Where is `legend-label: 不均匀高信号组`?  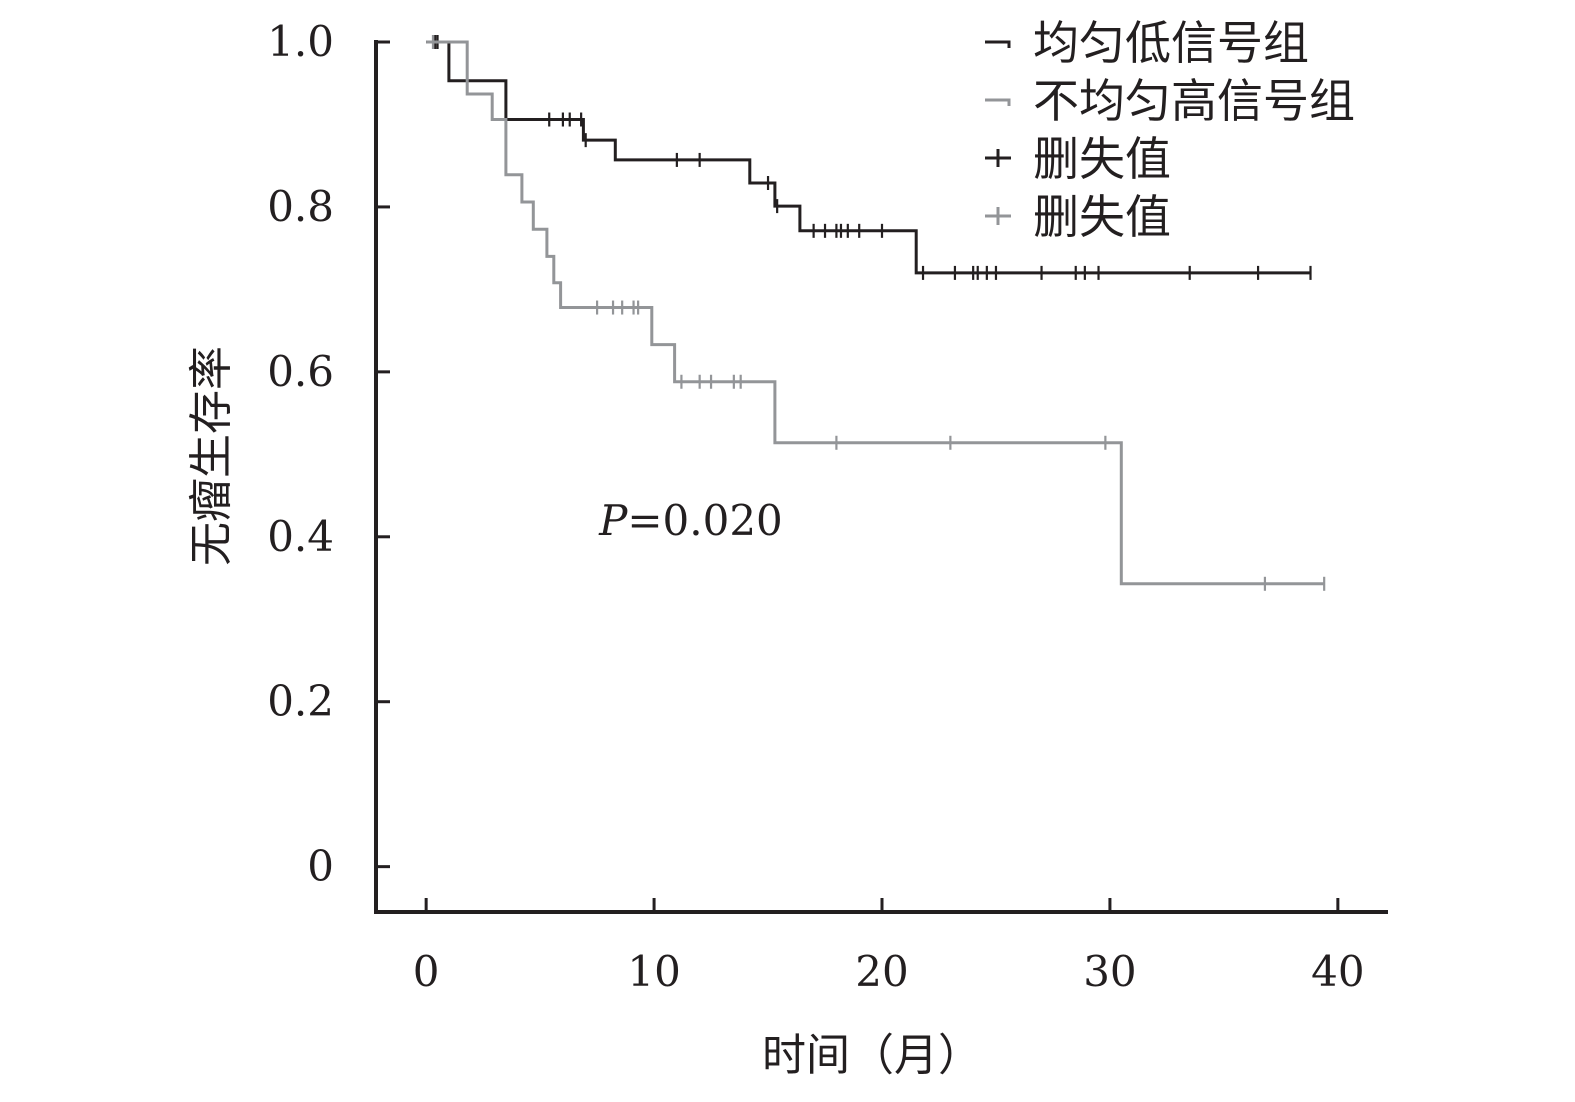
legend-label: 不均匀高信号组 is located at coordinates (1194, 101).